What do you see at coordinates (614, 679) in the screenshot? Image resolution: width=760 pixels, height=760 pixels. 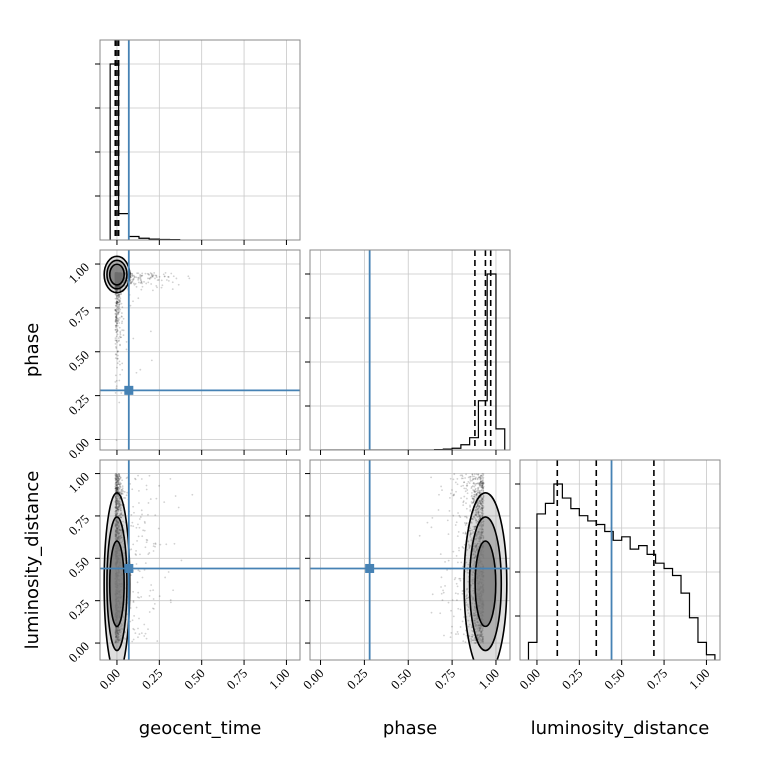 I see `x-tick-label: 0.50` at bounding box center [614, 679].